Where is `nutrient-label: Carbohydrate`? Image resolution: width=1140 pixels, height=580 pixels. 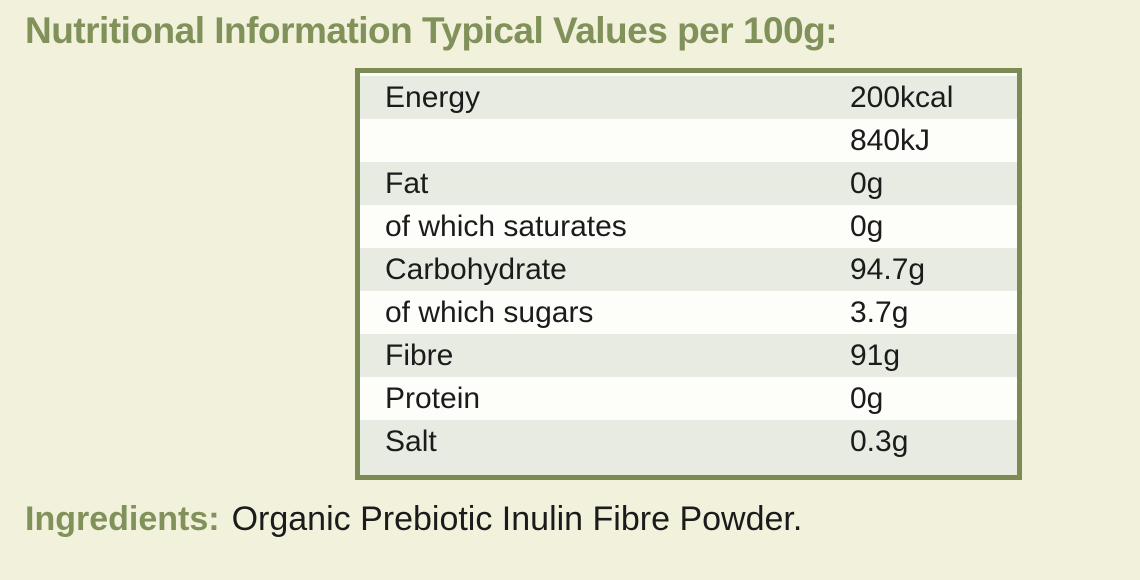
nutrient-label: Carbohydrate is located at coordinates (476, 269).